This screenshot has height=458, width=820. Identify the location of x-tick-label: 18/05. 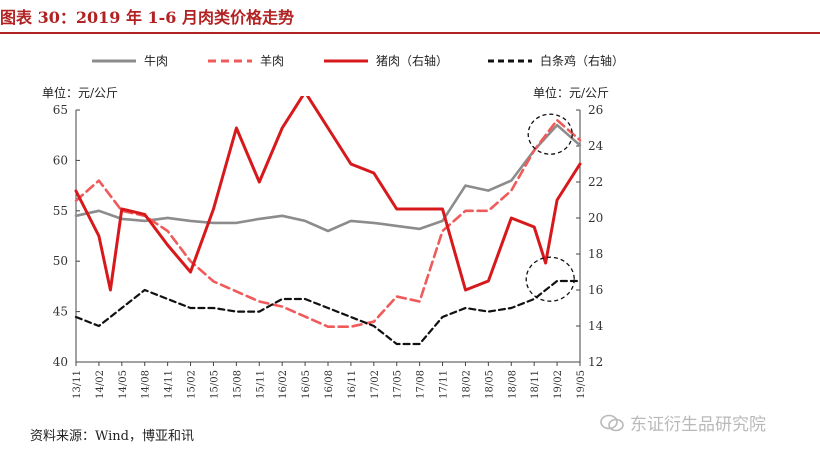
(489, 384).